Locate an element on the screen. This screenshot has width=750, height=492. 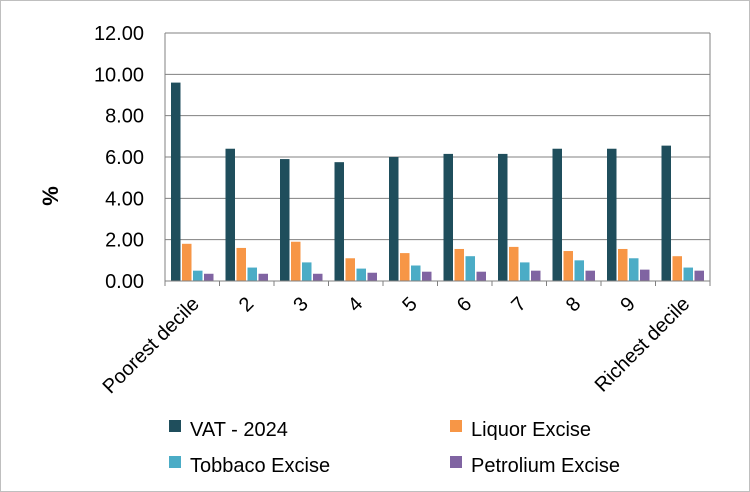
legend-label: Petrolium Excise is located at coordinates (545, 466).